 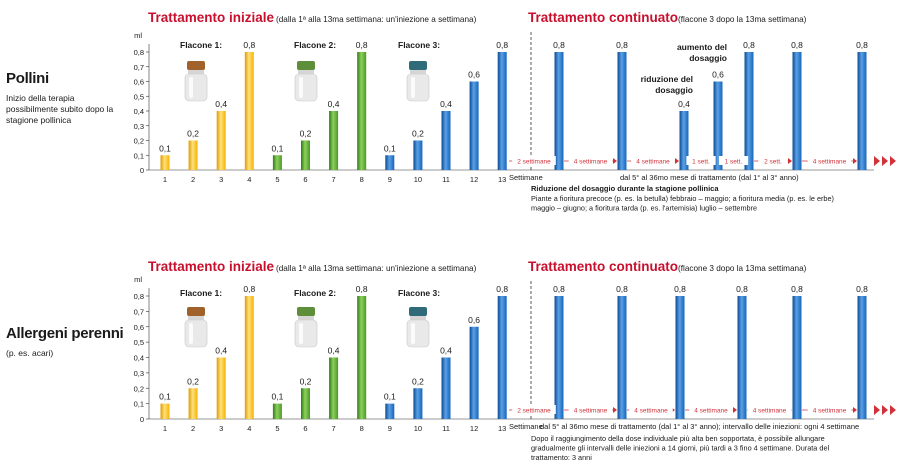 What do you see at coordinates (142, 170) in the screenshot?
I see `y-tick-label: 0` at bounding box center [142, 170].